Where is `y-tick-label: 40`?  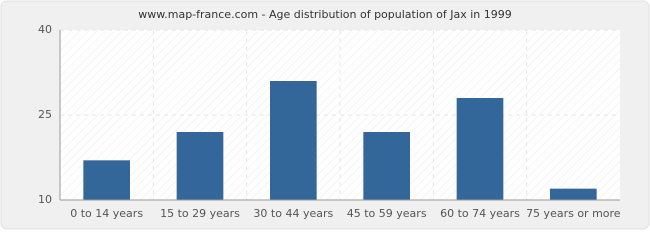
y-tick-label: 40 is located at coordinates (45, 29).